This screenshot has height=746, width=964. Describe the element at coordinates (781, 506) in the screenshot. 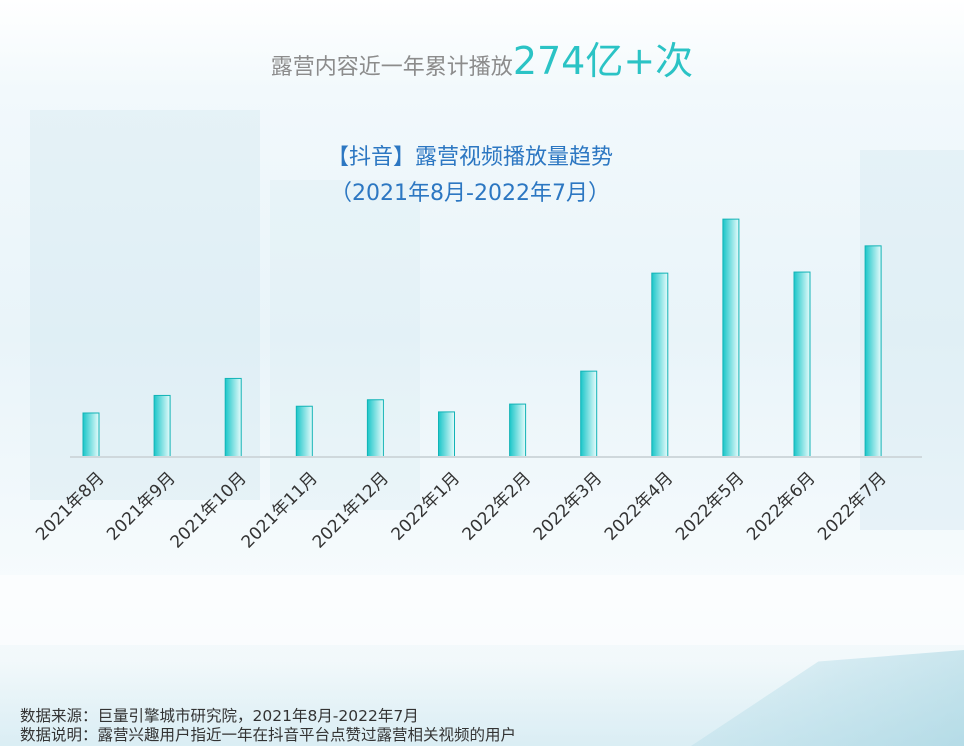

I see `x-tick-label-11: 2022年6月` at that location.